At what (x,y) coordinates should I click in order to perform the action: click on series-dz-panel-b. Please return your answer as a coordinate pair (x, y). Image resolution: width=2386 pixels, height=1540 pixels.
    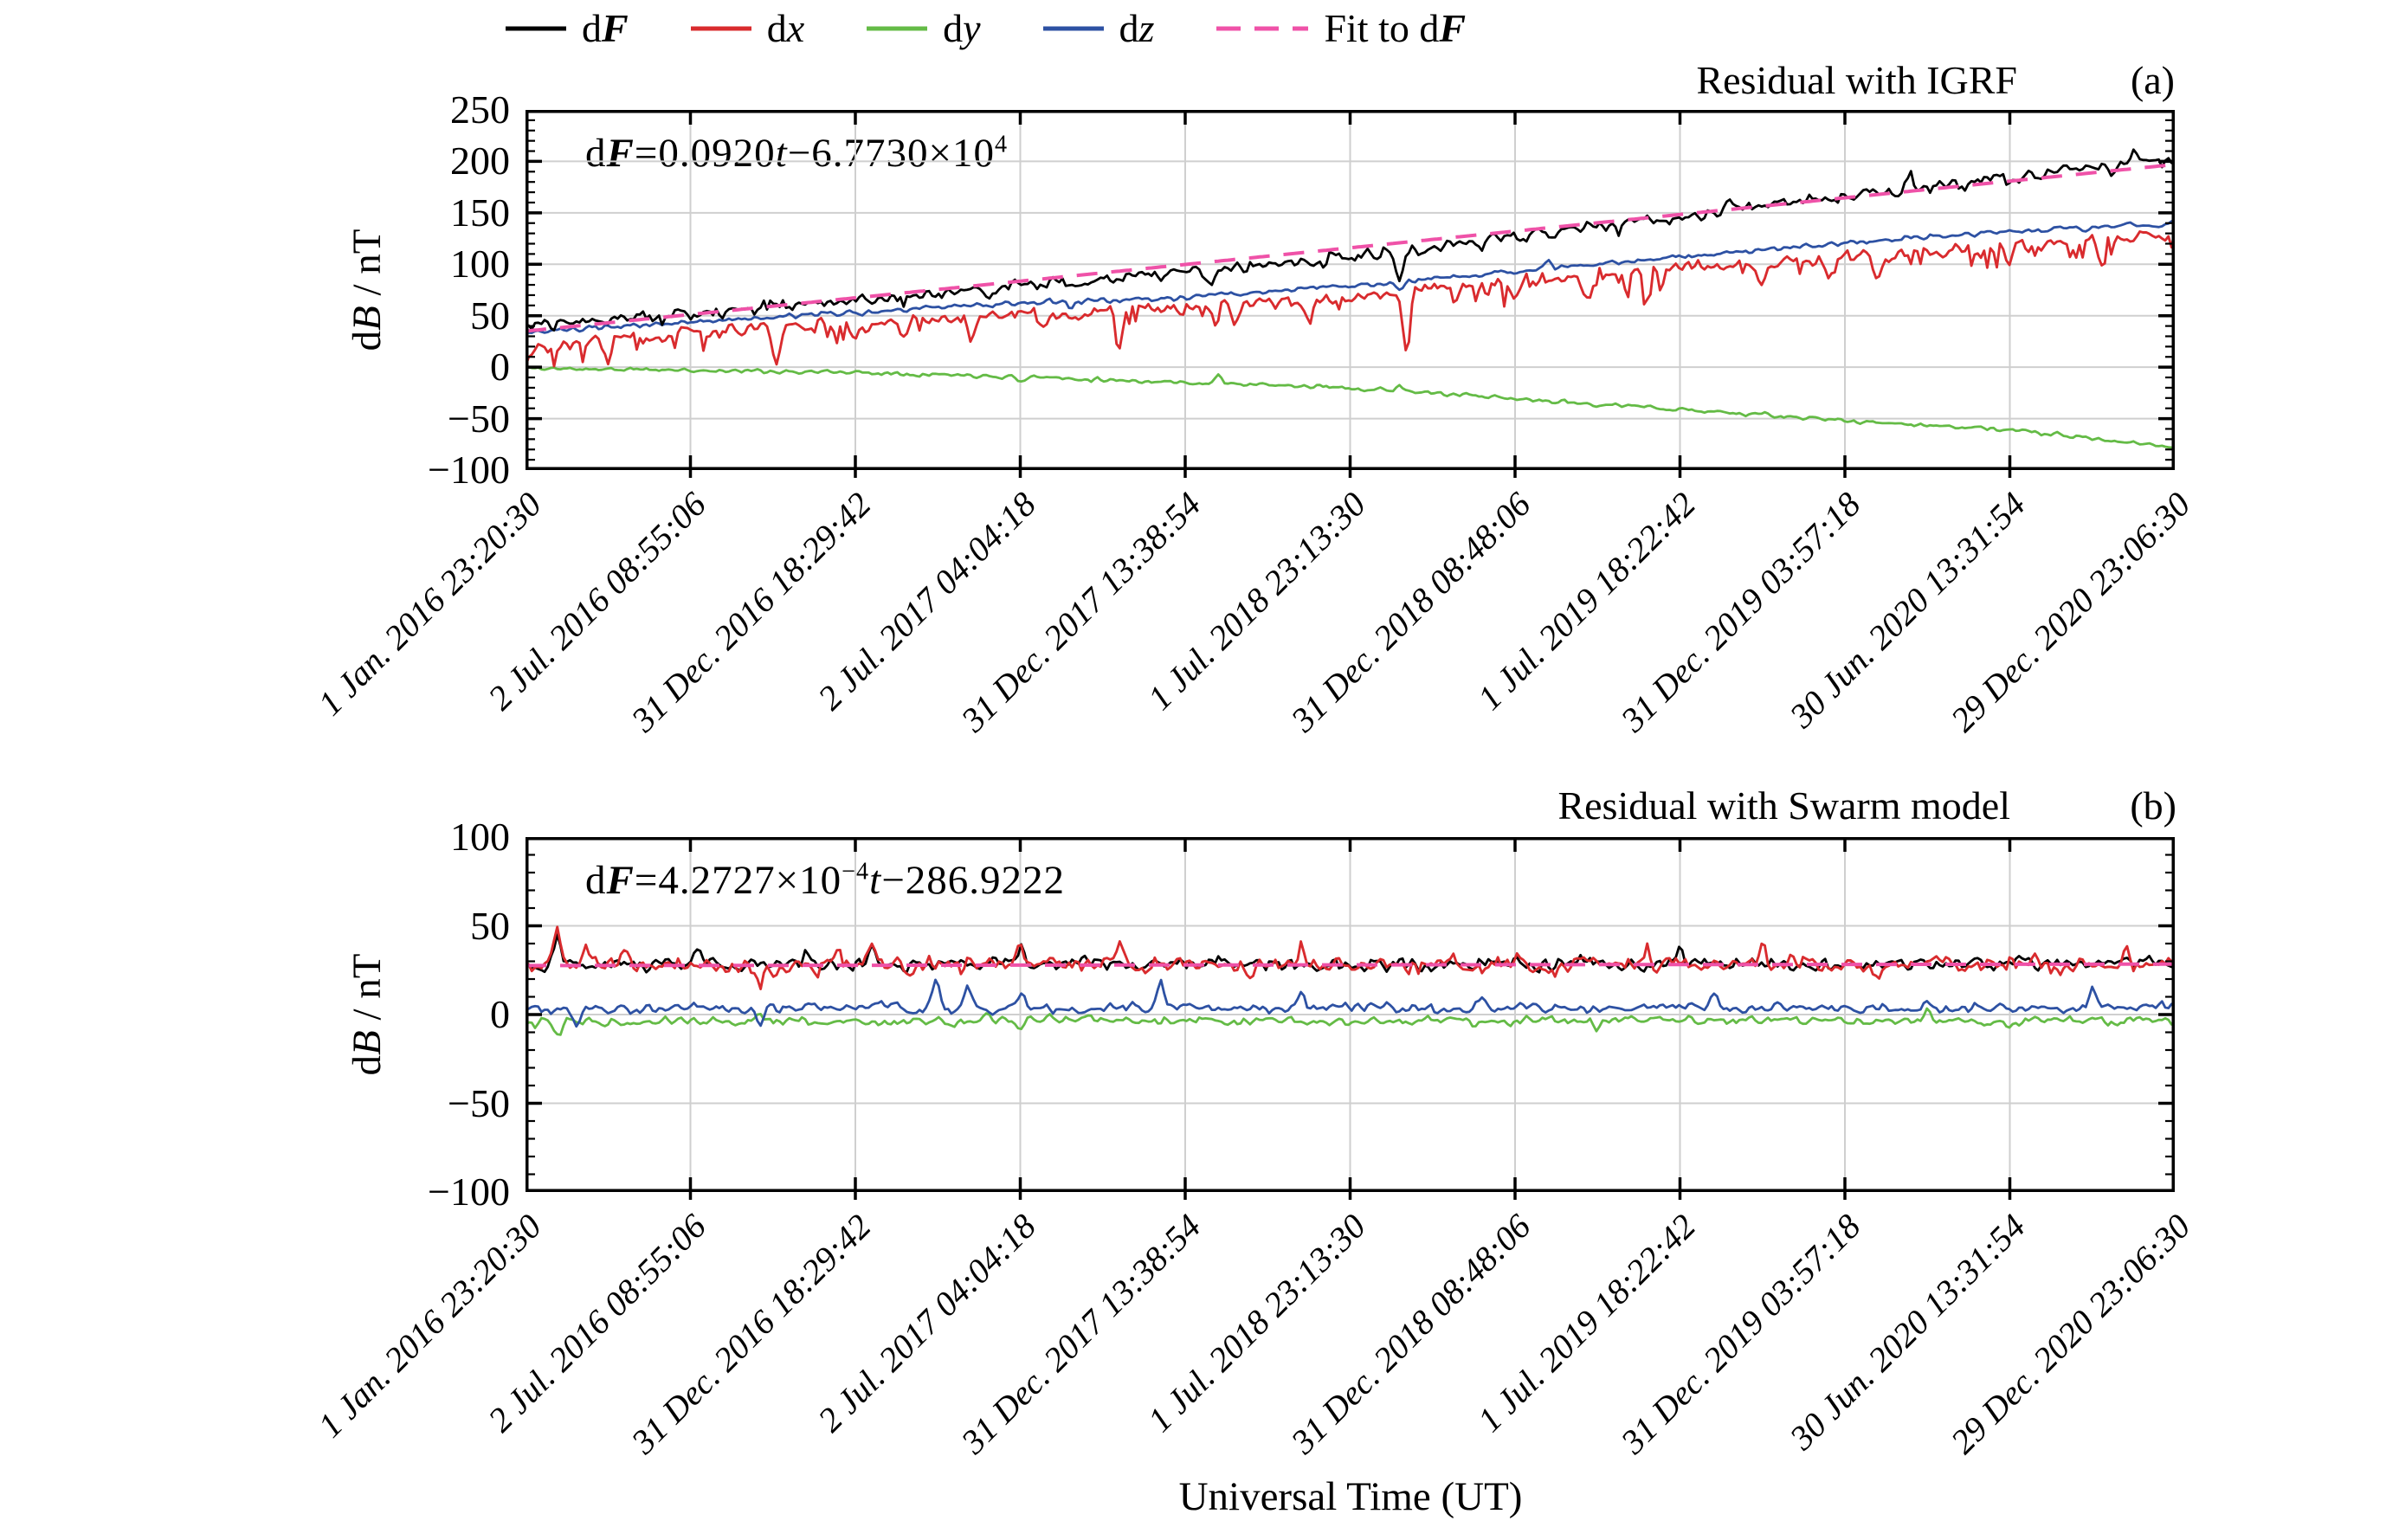
    Looking at the image, I should click on (1350, 1003).